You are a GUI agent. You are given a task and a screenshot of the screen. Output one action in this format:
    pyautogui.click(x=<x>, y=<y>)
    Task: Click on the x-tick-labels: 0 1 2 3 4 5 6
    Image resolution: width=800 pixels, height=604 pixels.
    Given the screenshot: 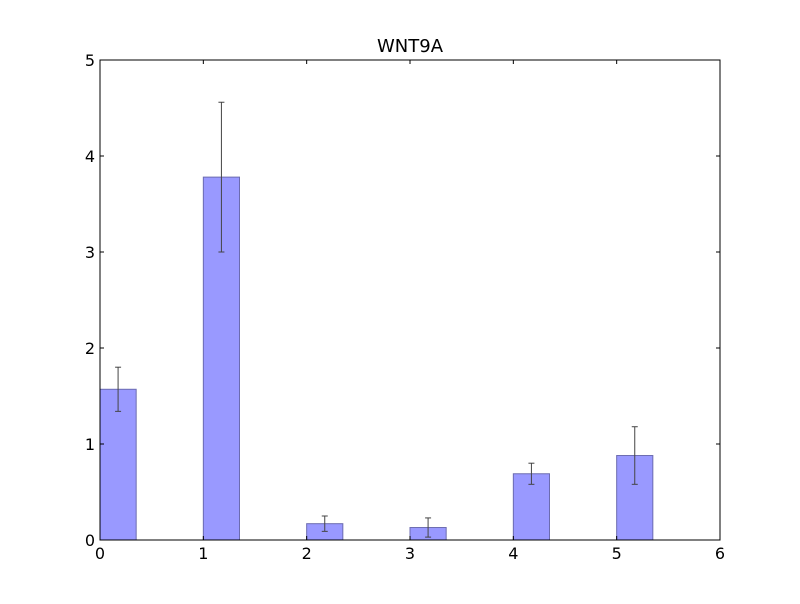 What is the action you would take?
    pyautogui.click(x=410, y=553)
    